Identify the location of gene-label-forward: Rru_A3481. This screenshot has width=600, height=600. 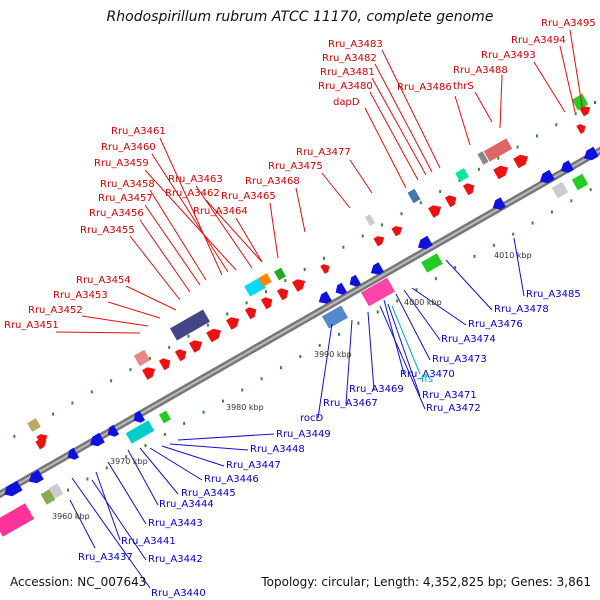
(347, 72).